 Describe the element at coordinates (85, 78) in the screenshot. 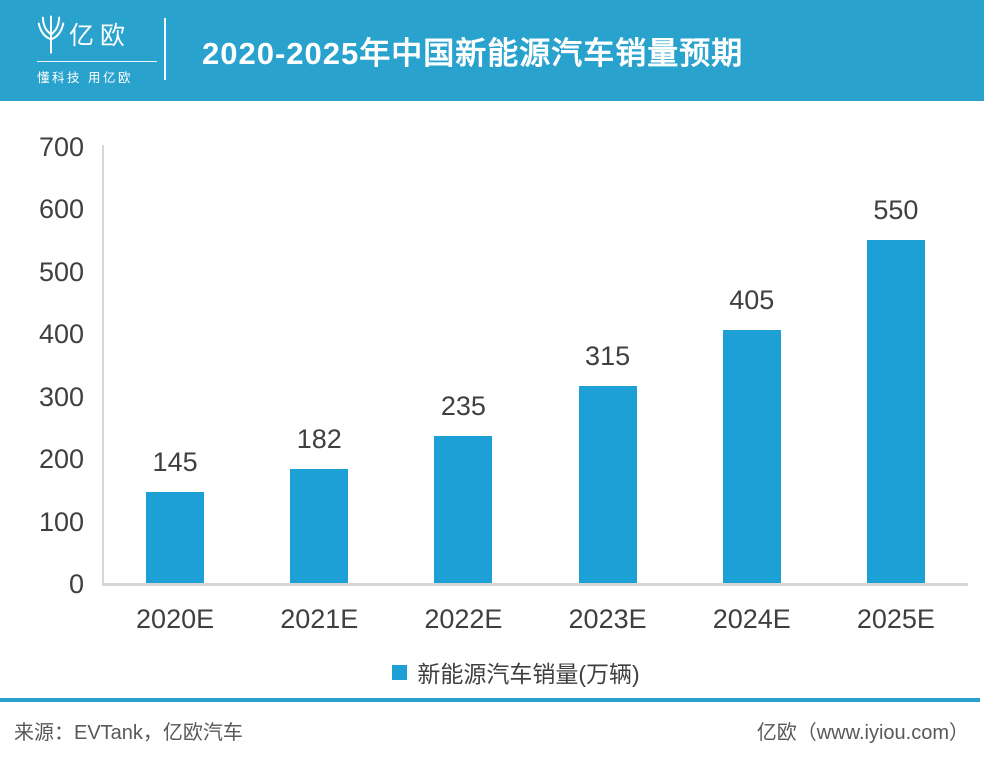

I see `logo-tagline: 懂科技 用亿欧` at that location.